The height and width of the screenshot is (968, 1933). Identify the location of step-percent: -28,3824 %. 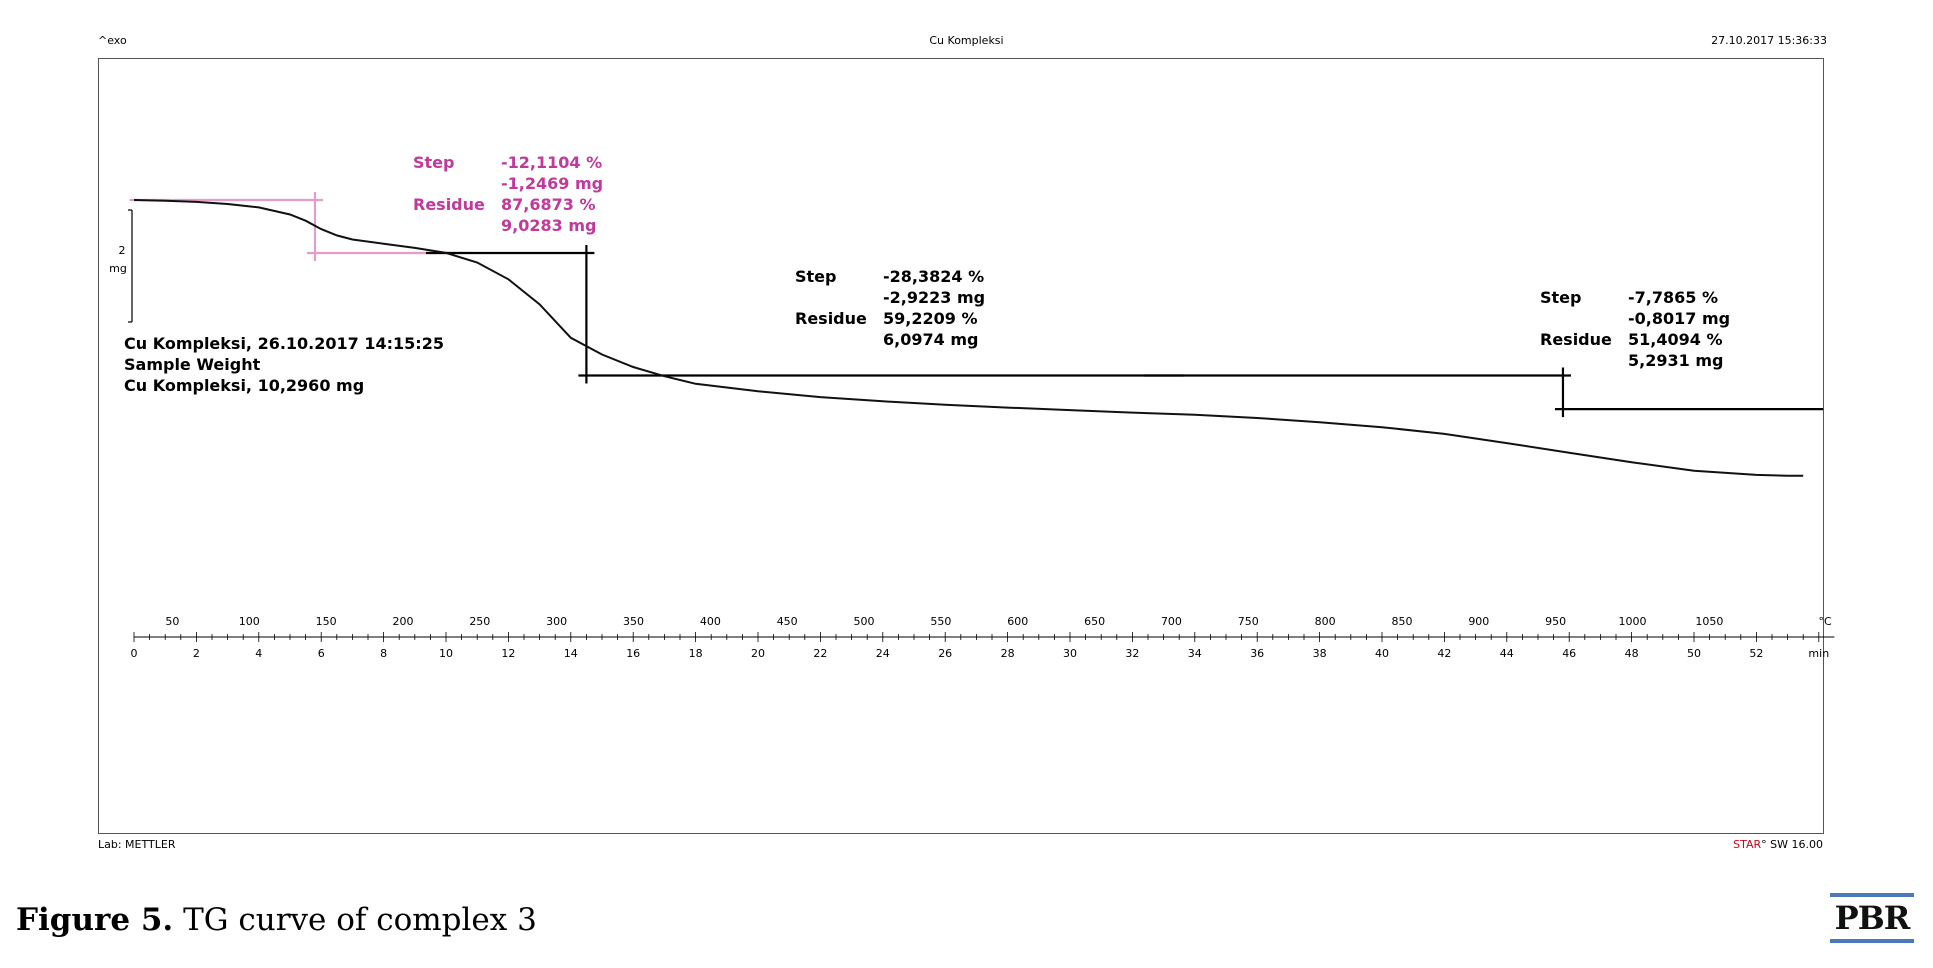
(934, 276).